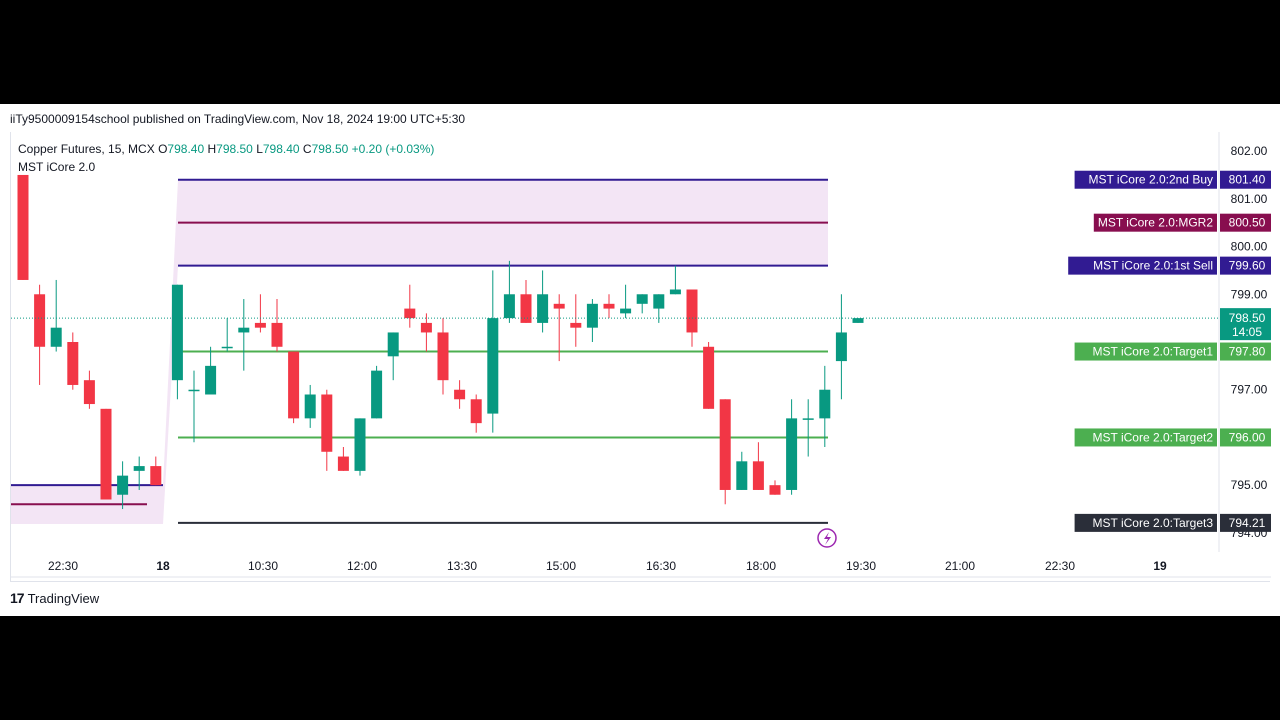  Describe the element at coordinates (861, 566) in the screenshot. I see `x-tick-label: 19:30` at that location.